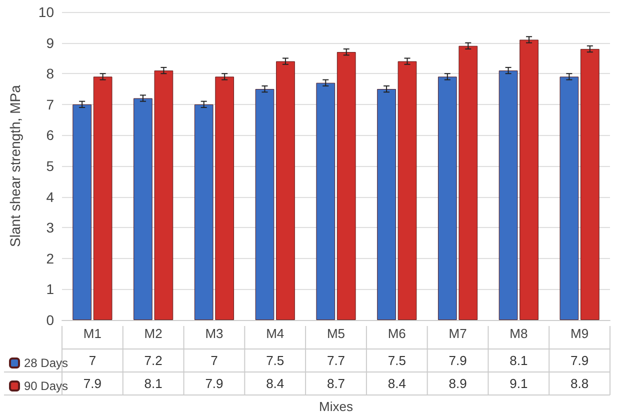 The width and height of the screenshot is (618, 418). I want to click on y-tick-label: 8, so click(50, 74).